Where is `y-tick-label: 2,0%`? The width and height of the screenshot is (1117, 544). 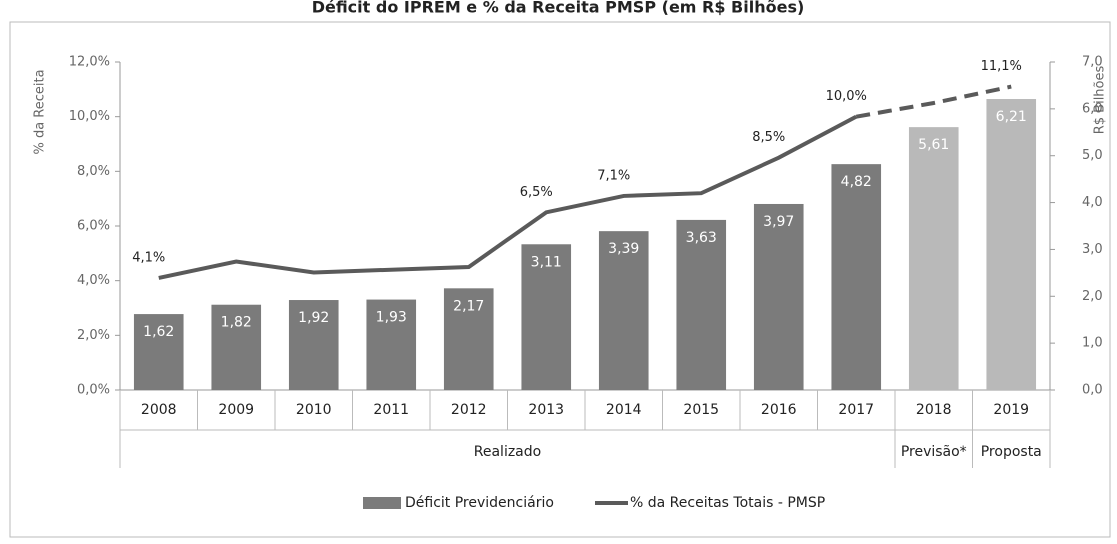
y-tick-label: 2,0% is located at coordinates (93, 335).